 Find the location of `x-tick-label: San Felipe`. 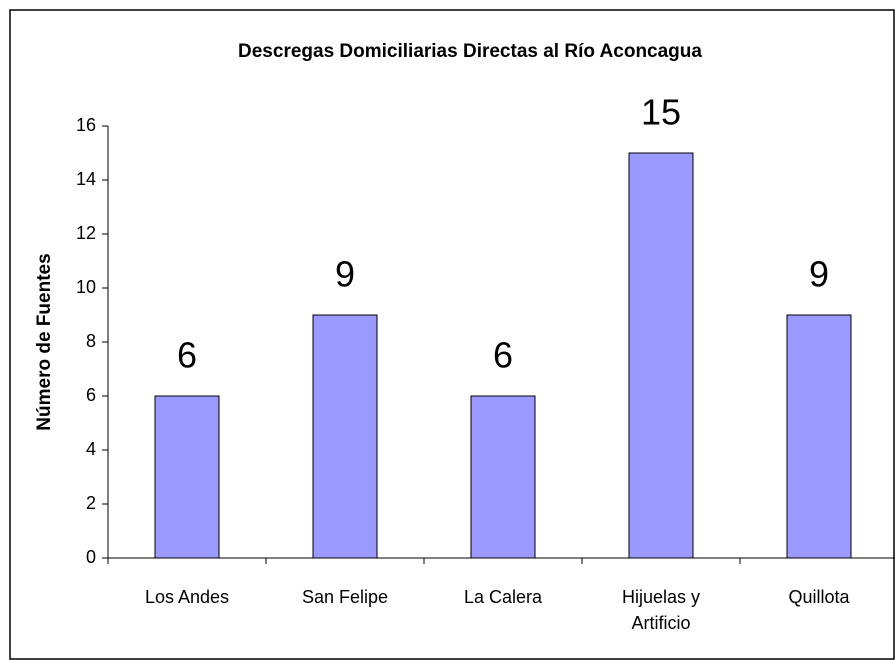

x-tick-label: San Felipe is located at coordinates (345, 597).